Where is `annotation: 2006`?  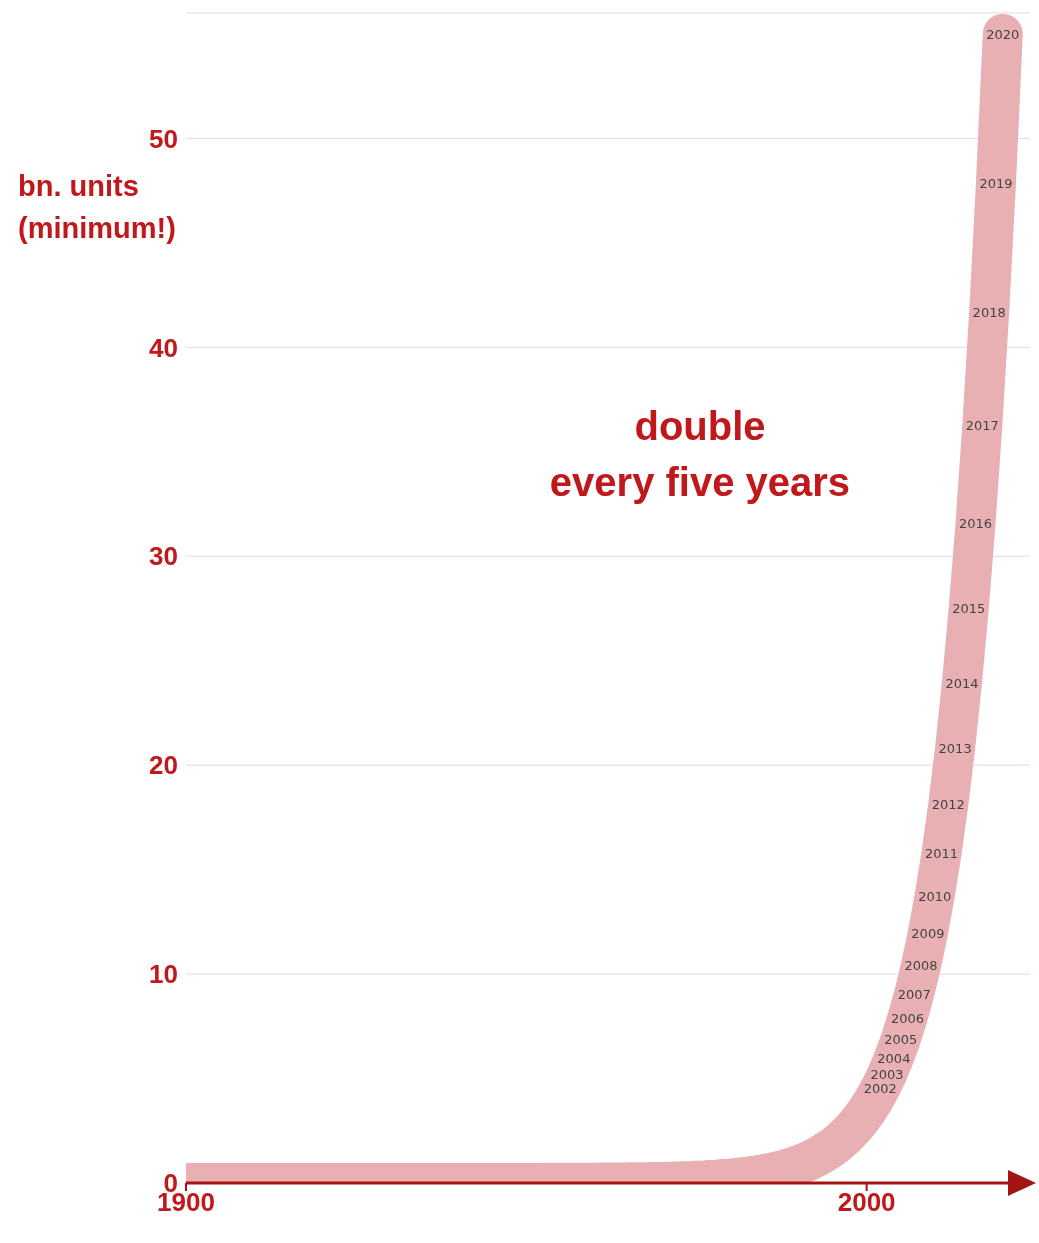
annotation: 2006 is located at coordinates (907, 1018).